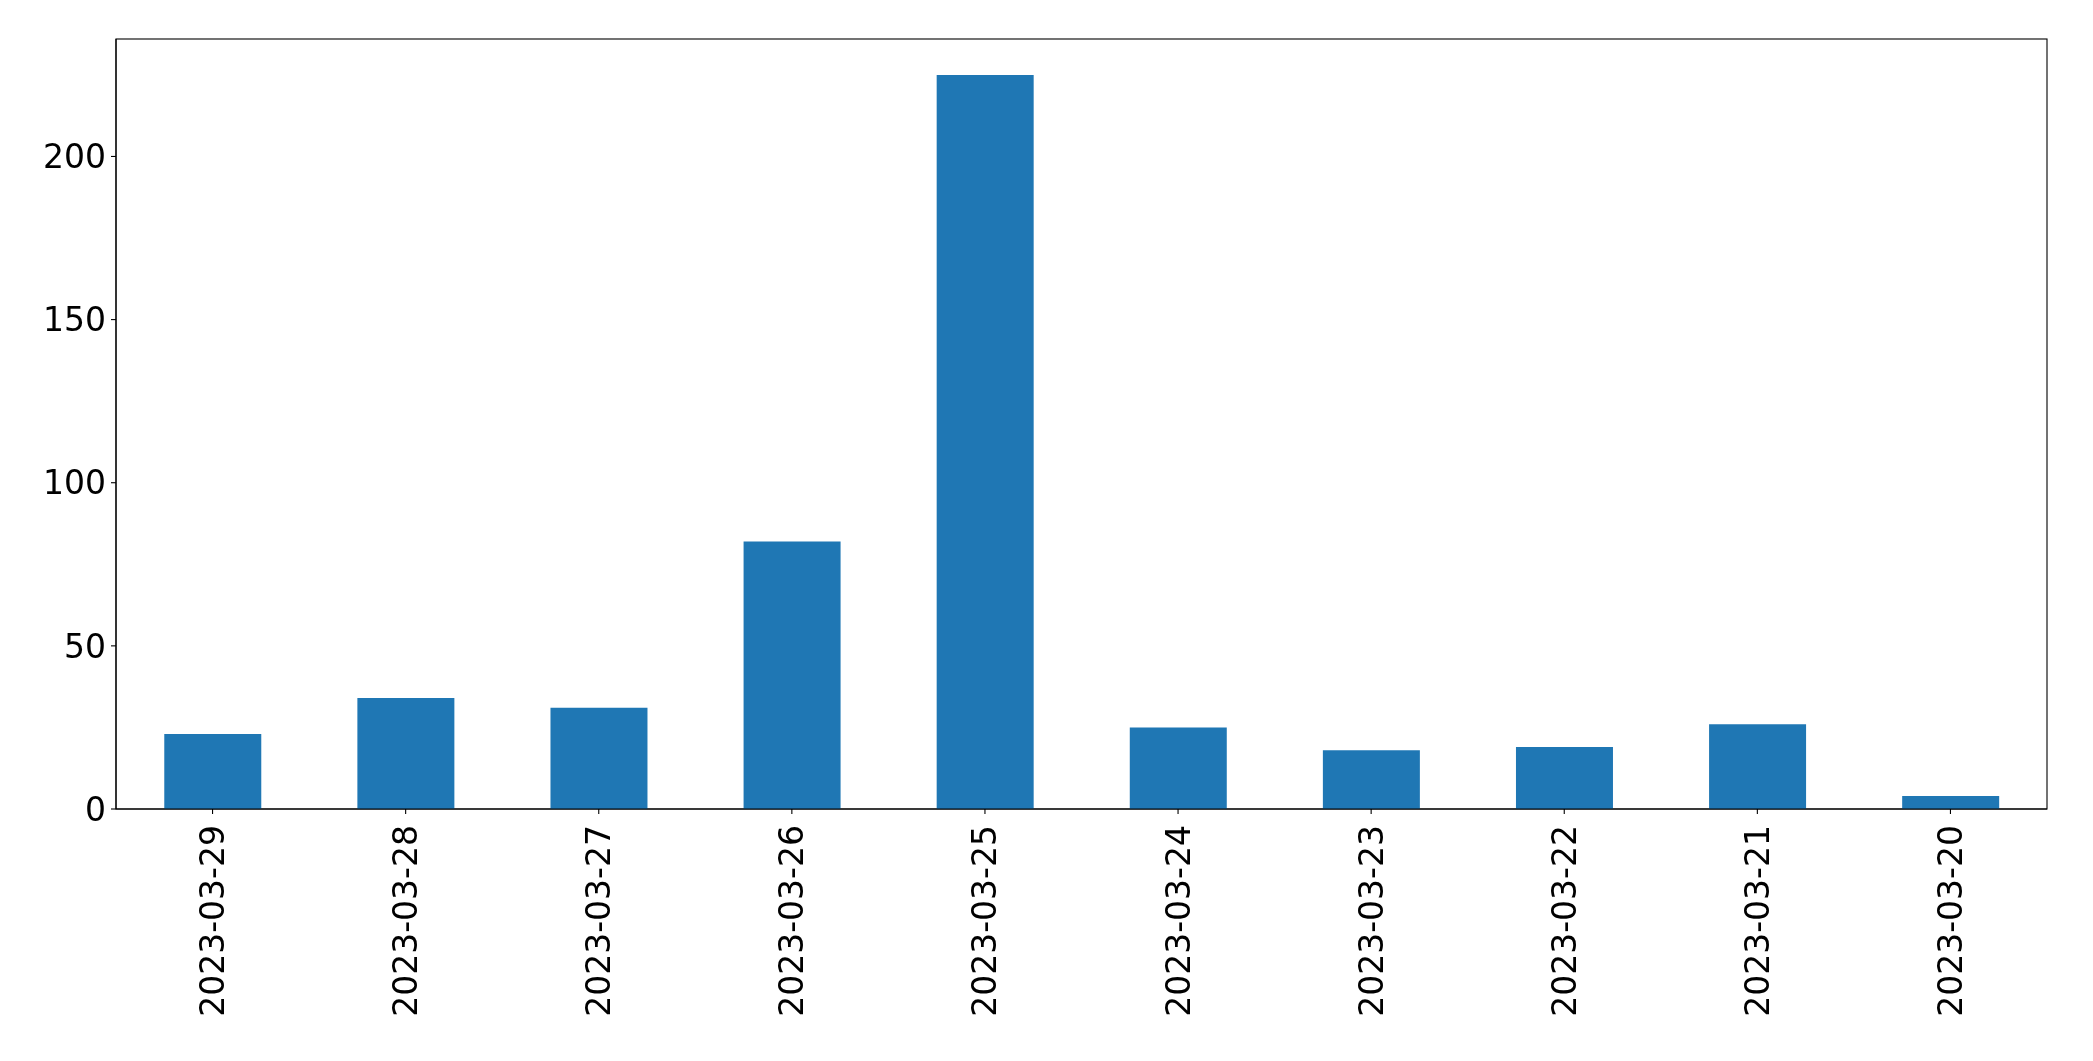 The width and height of the screenshot is (2093, 1061). What do you see at coordinates (1757, 921) in the screenshot?
I see `x-tick-label: 2023-03-21` at bounding box center [1757, 921].